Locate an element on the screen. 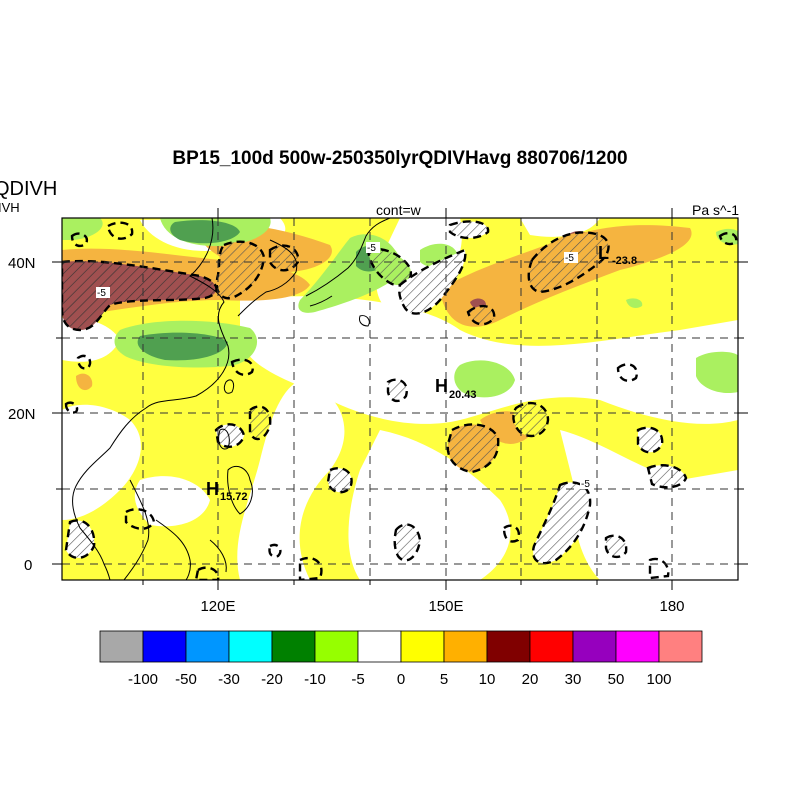 Image resolution: width=800 pixels, height=800 pixels. colorbar-label: 50 is located at coordinates (616, 679).